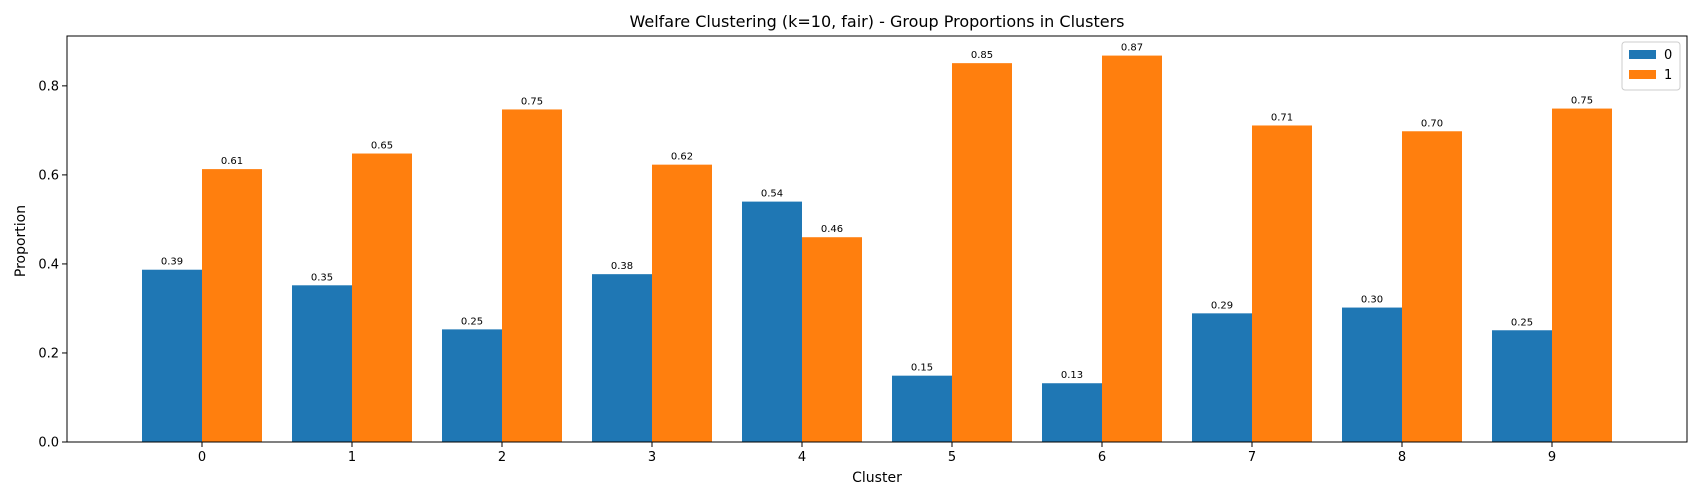 The height and width of the screenshot is (504, 1700). I want to click on data-label: 0.15, so click(922, 368).